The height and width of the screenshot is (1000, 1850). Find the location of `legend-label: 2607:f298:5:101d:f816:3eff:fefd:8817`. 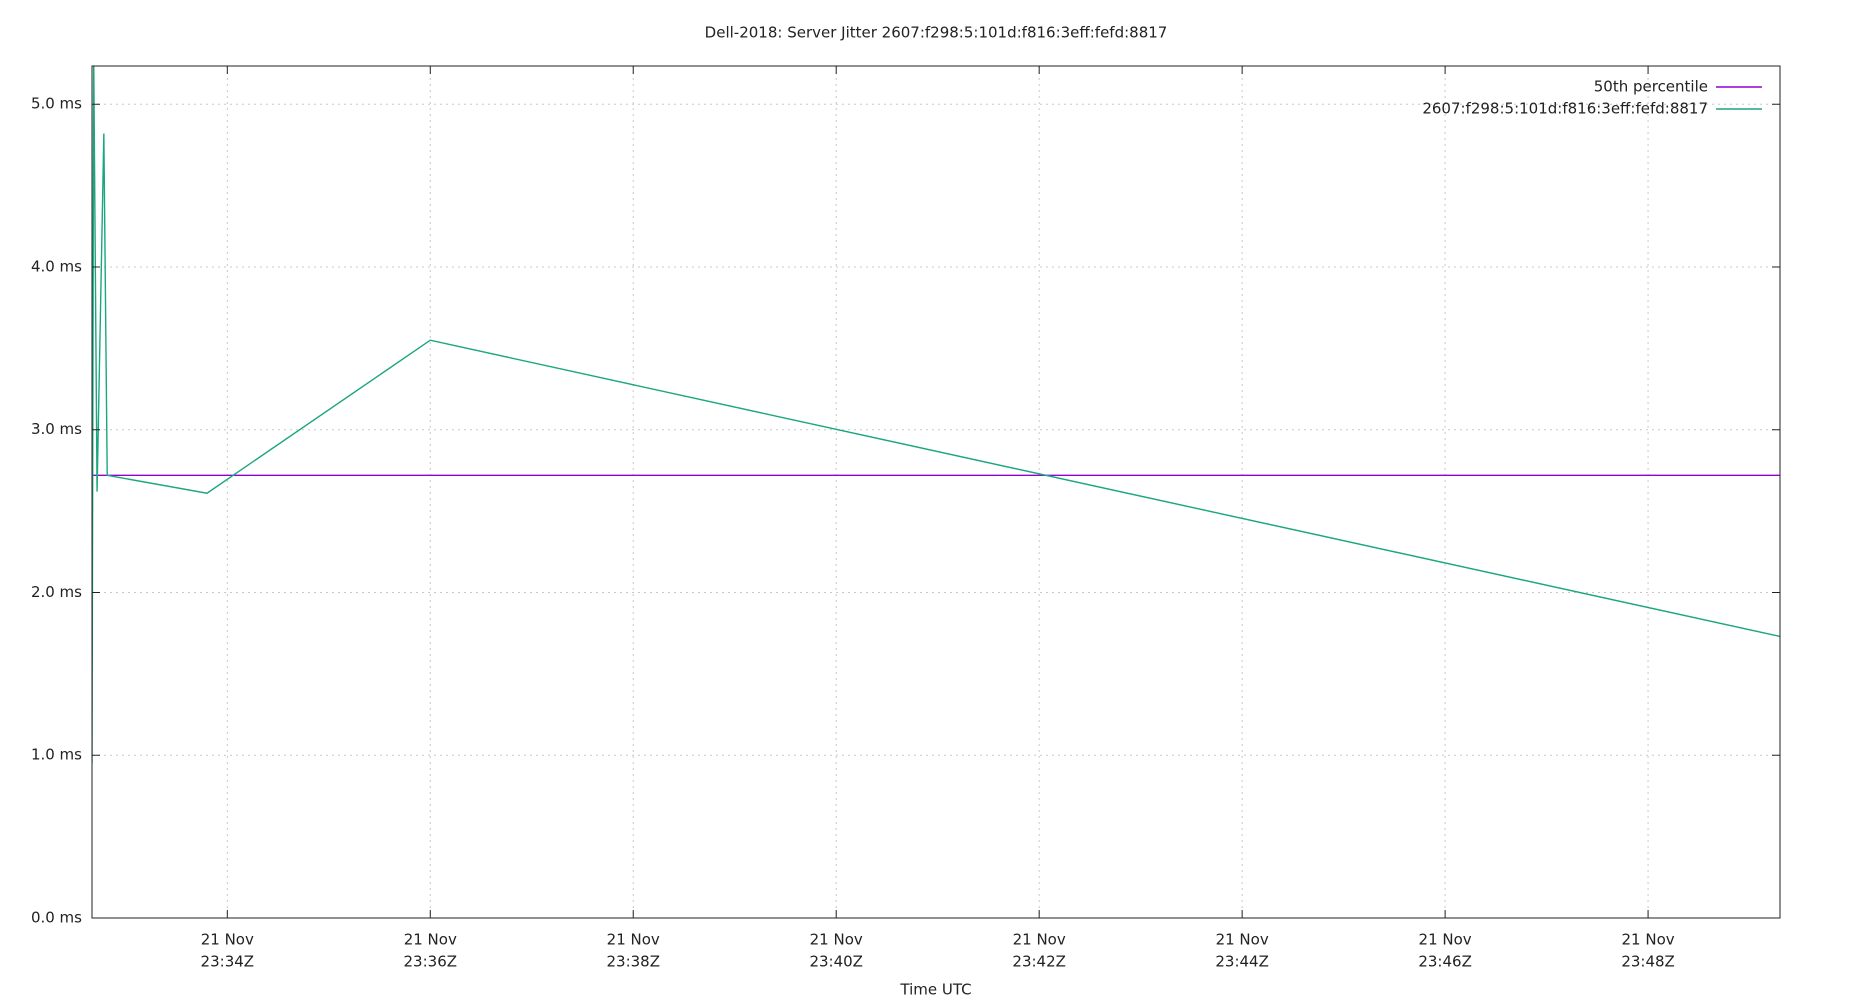

legend-label: 2607:f298:5:101d:f816:3eff:fefd:8817 is located at coordinates (1565, 109).